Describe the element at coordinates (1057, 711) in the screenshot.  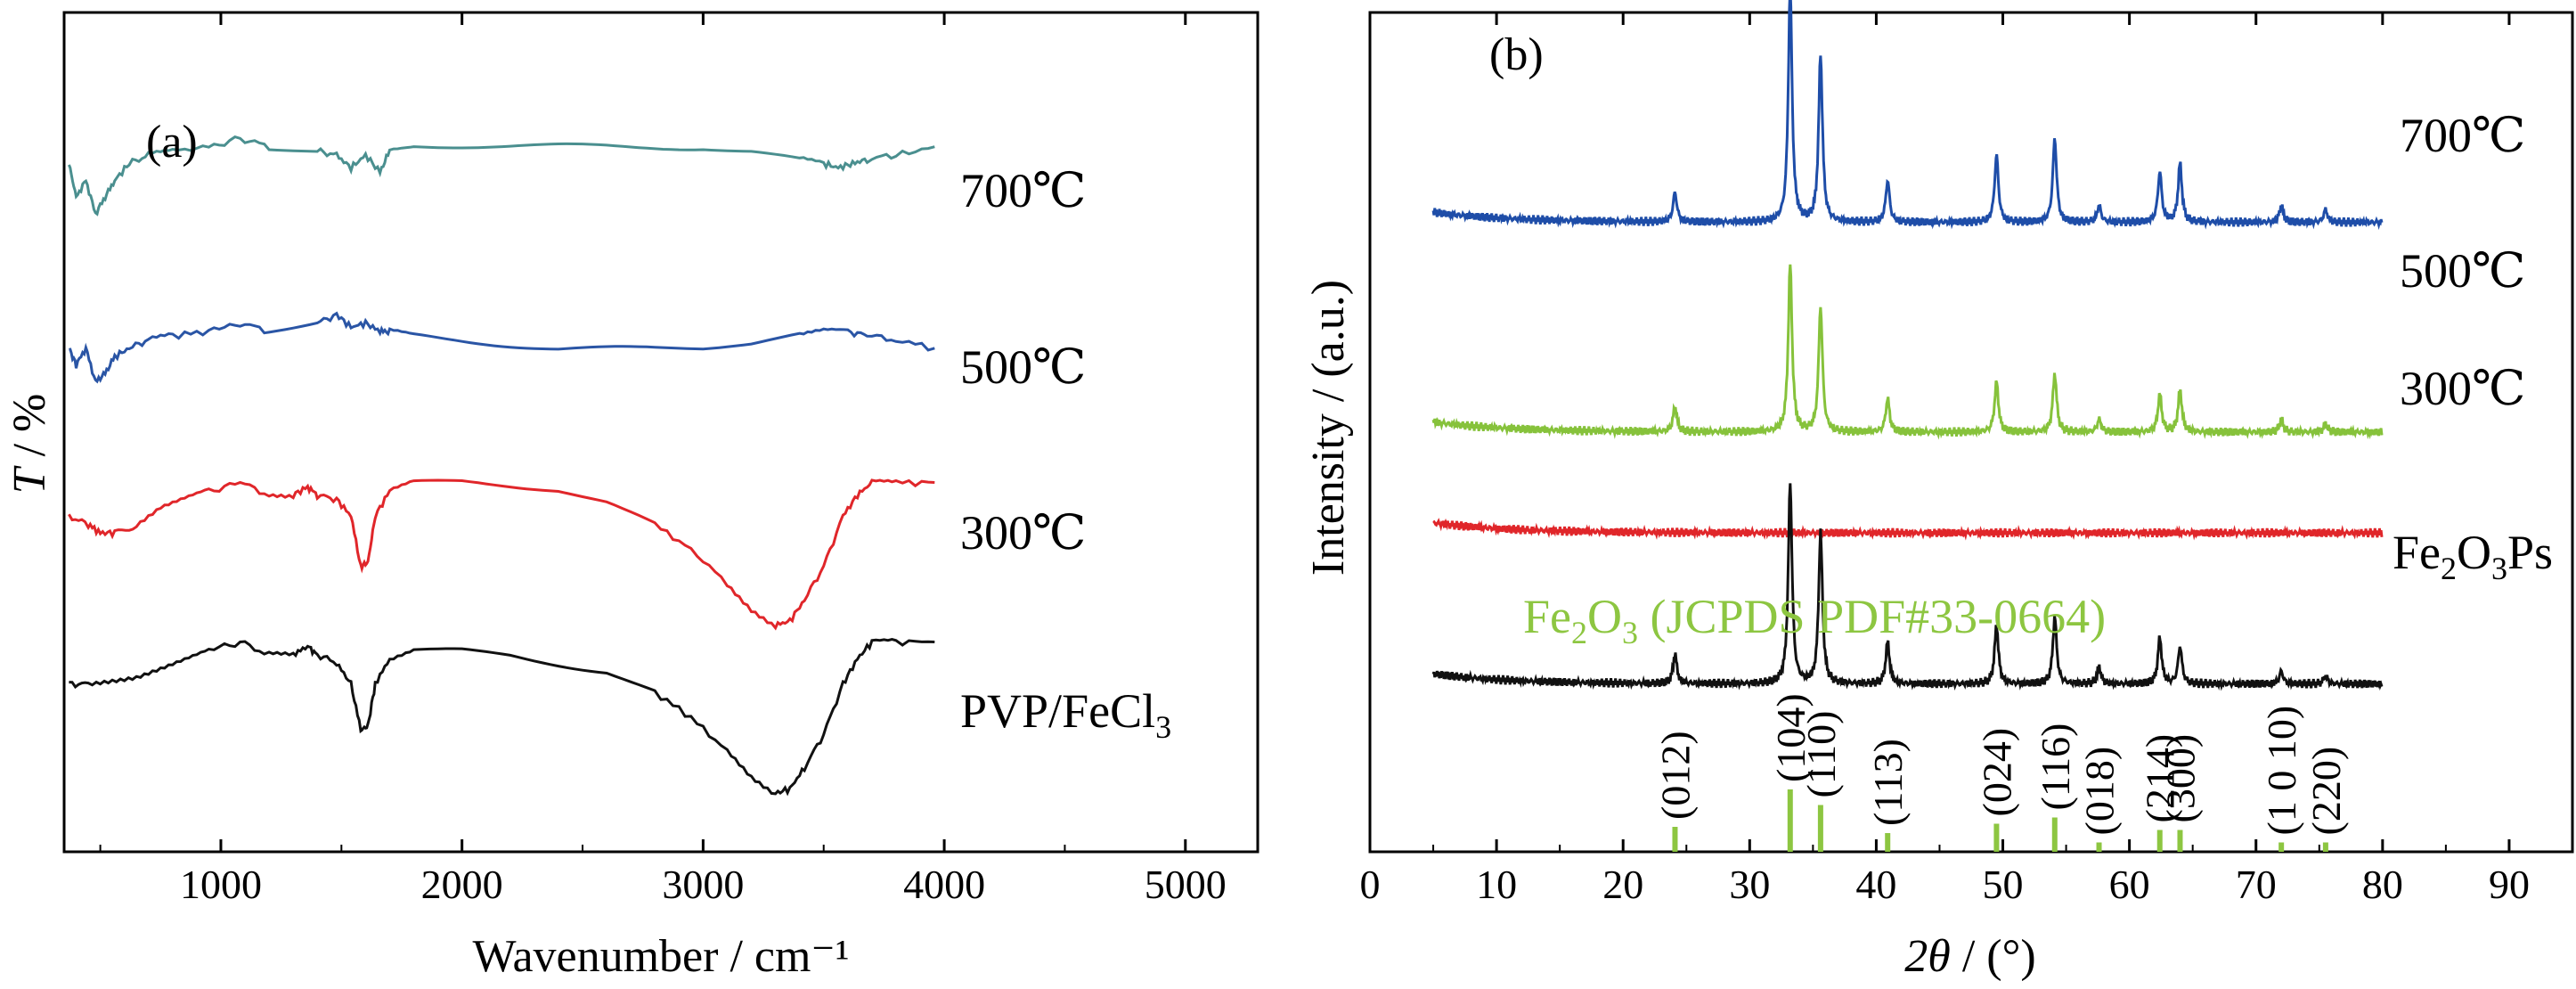
I see `panel-a-series-label-text: PVP/FeCl` at that location.